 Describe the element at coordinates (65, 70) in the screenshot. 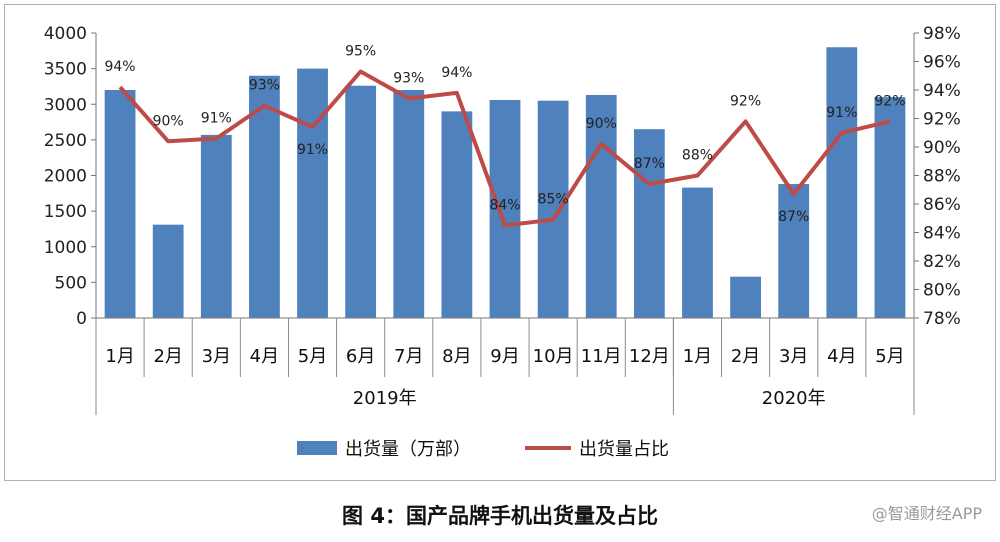

I see `left-tick-label: 3500` at that location.